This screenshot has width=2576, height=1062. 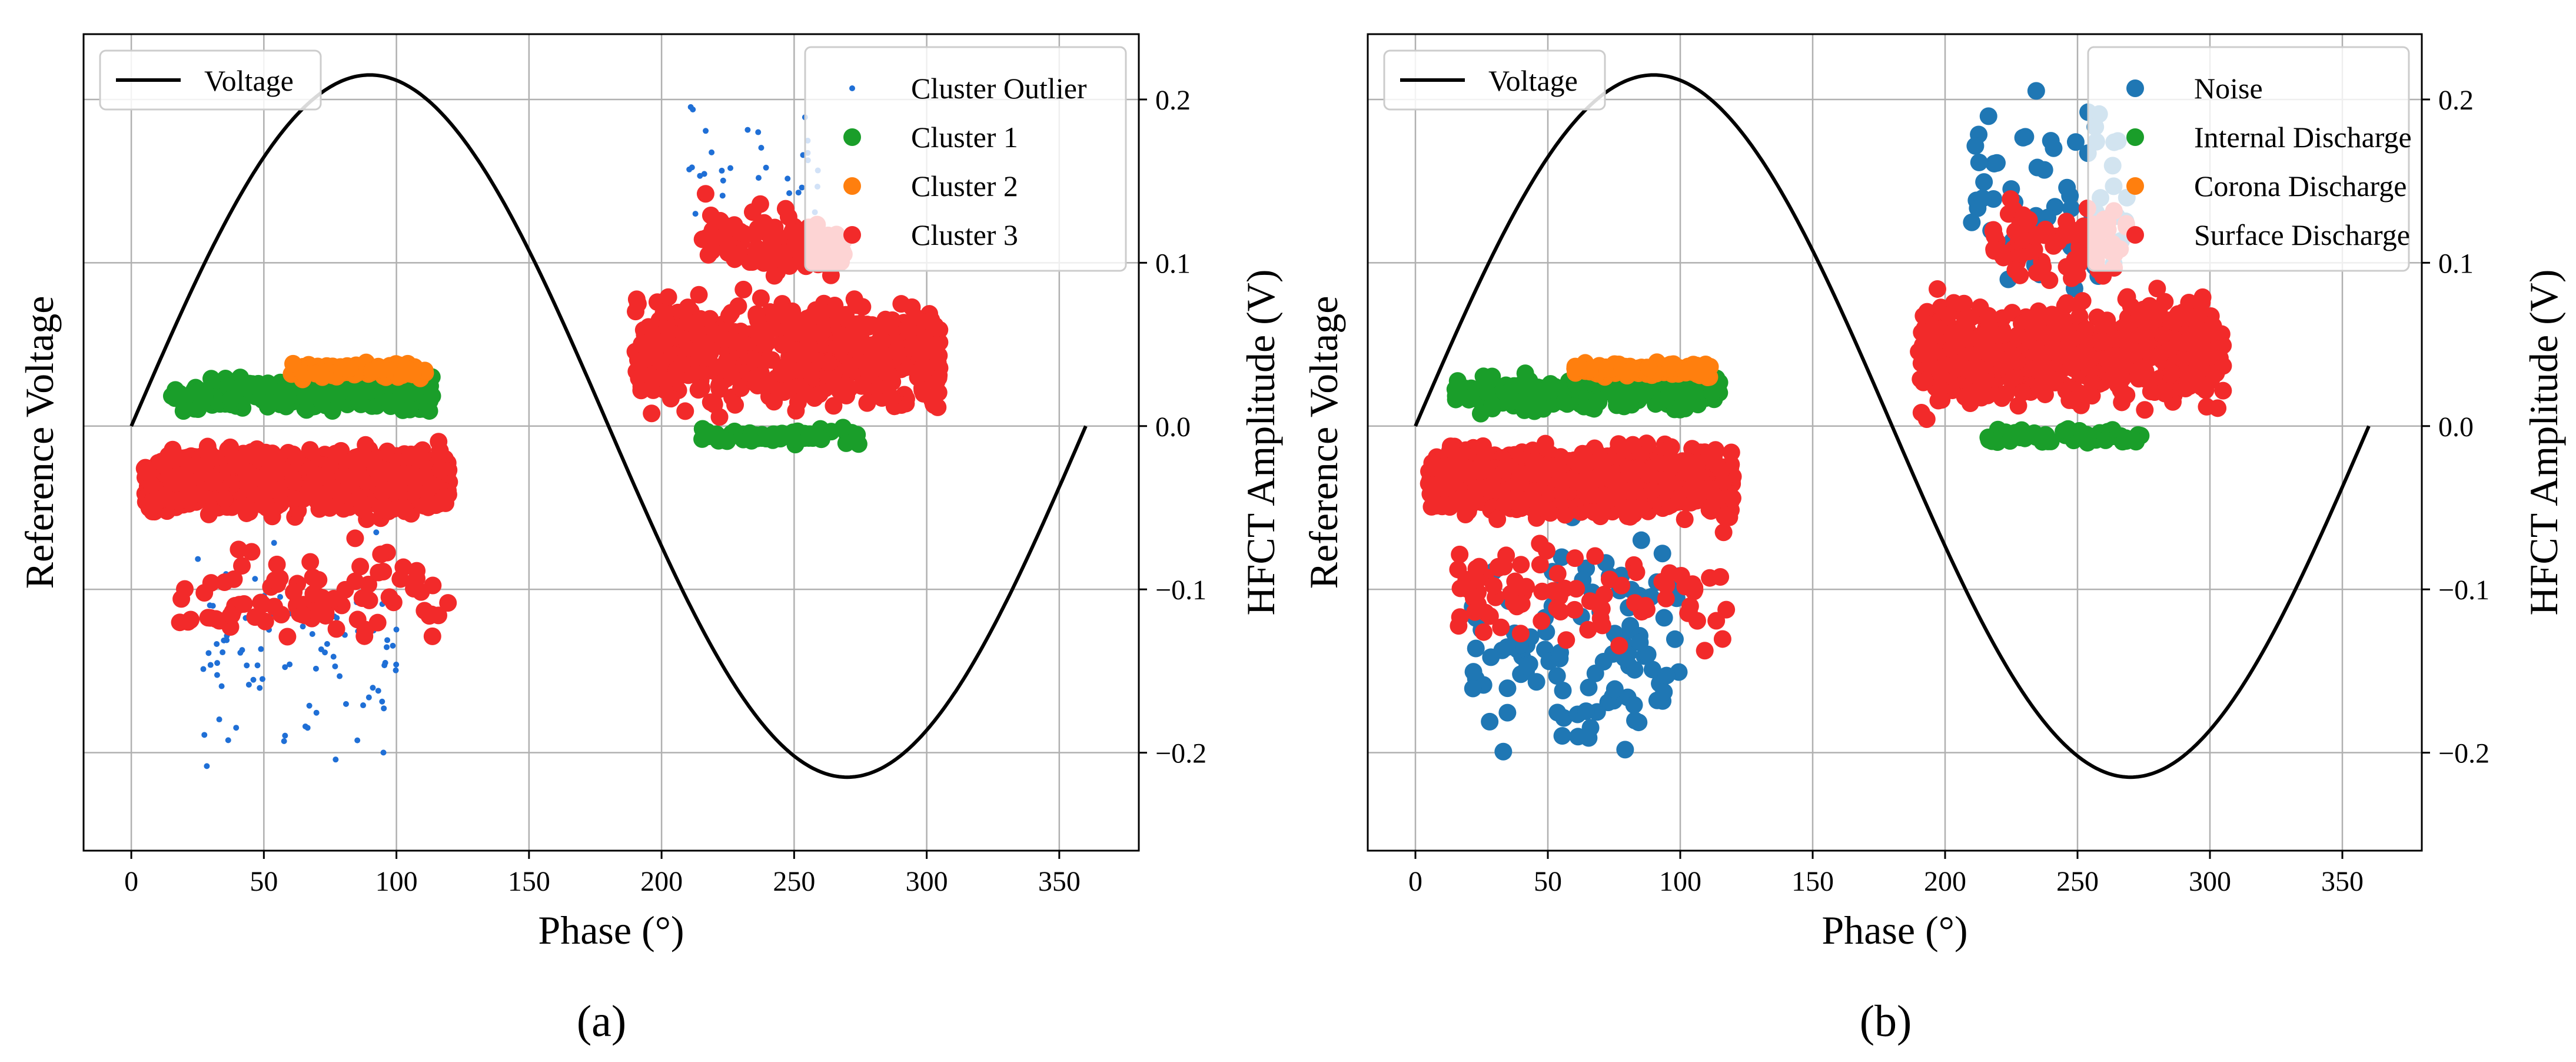 What do you see at coordinates (1533, 81) in the screenshot?
I see `legend-label-voltage: Voltage` at bounding box center [1533, 81].